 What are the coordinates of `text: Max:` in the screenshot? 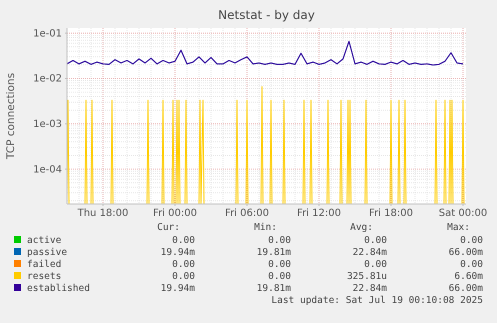 It's located at (458, 227).